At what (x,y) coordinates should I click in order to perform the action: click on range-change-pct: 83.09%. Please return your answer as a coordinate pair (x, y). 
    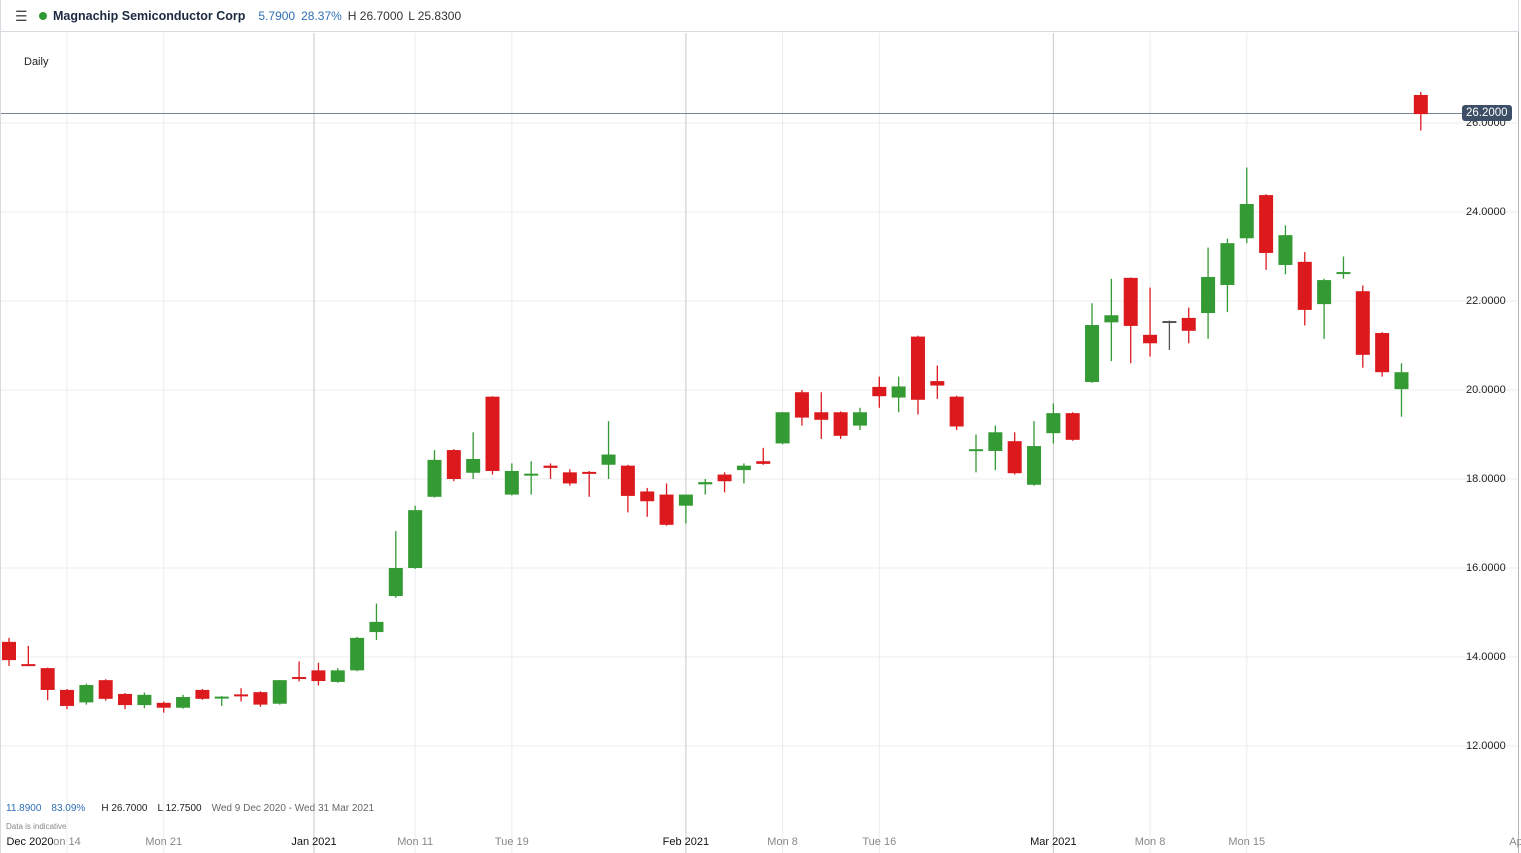
    Looking at the image, I should click on (68, 808).